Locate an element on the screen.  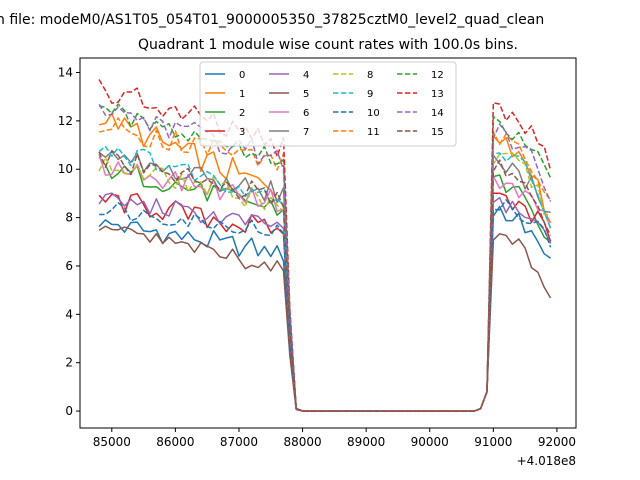
y-axis: 0 2 4 6 8 10 12 14 is located at coordinates (69, 242).